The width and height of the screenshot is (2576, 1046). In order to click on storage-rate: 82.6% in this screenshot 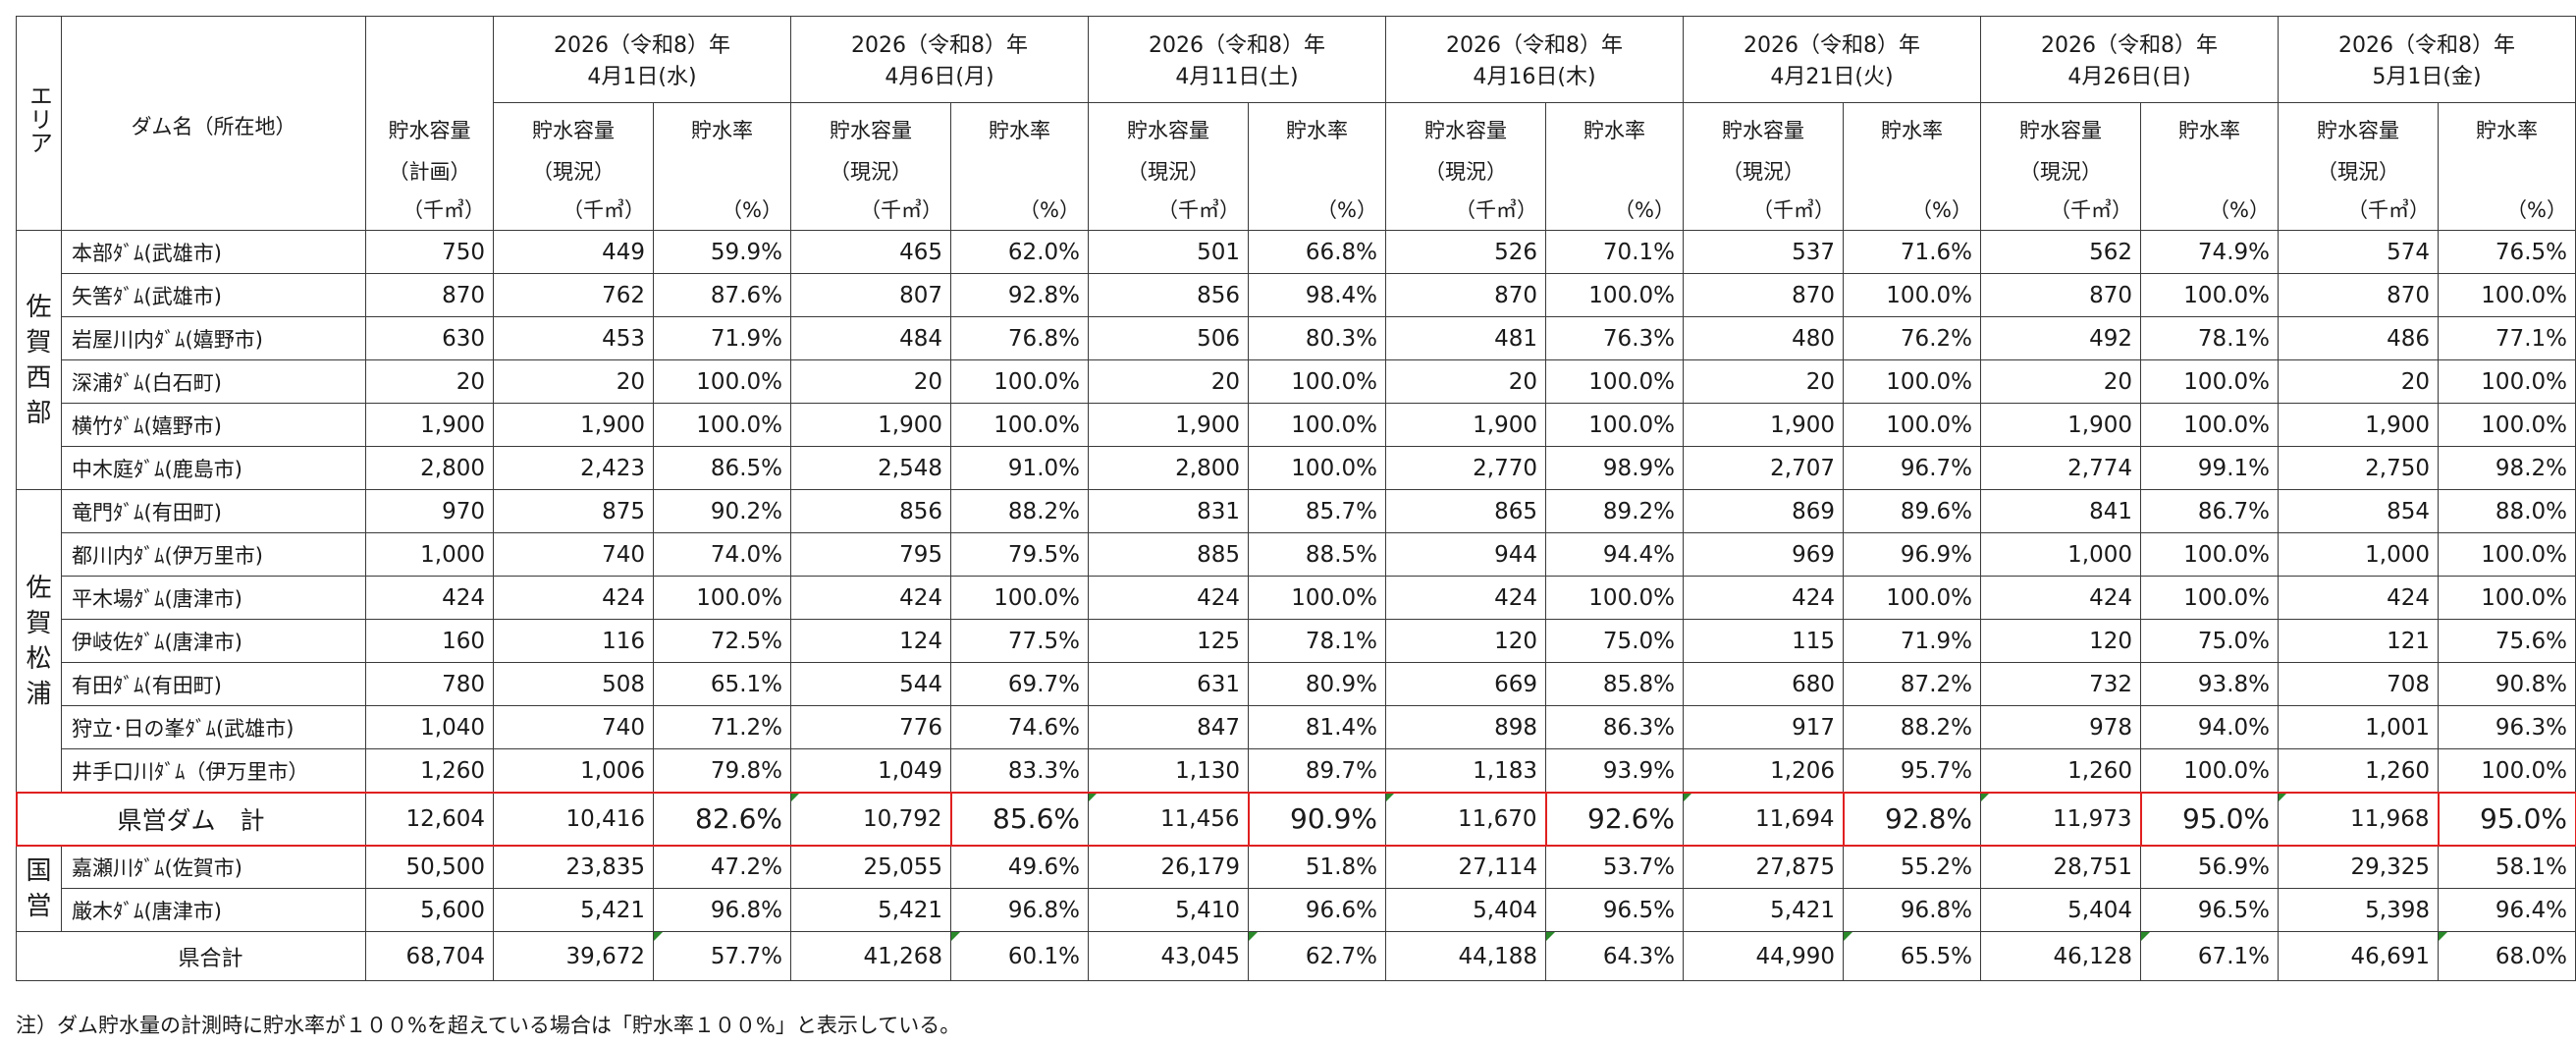, I will do `click(722, 819)`.